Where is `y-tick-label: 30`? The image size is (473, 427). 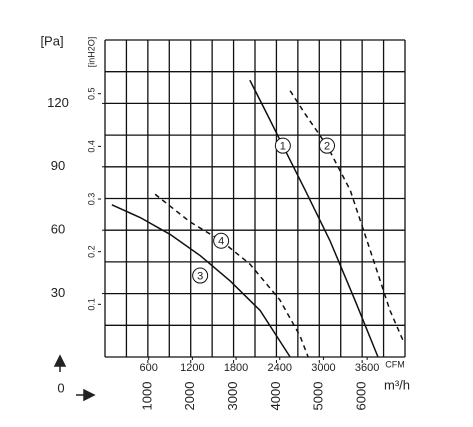
y-tick-label: 30 is located at coordinates (58, 292).